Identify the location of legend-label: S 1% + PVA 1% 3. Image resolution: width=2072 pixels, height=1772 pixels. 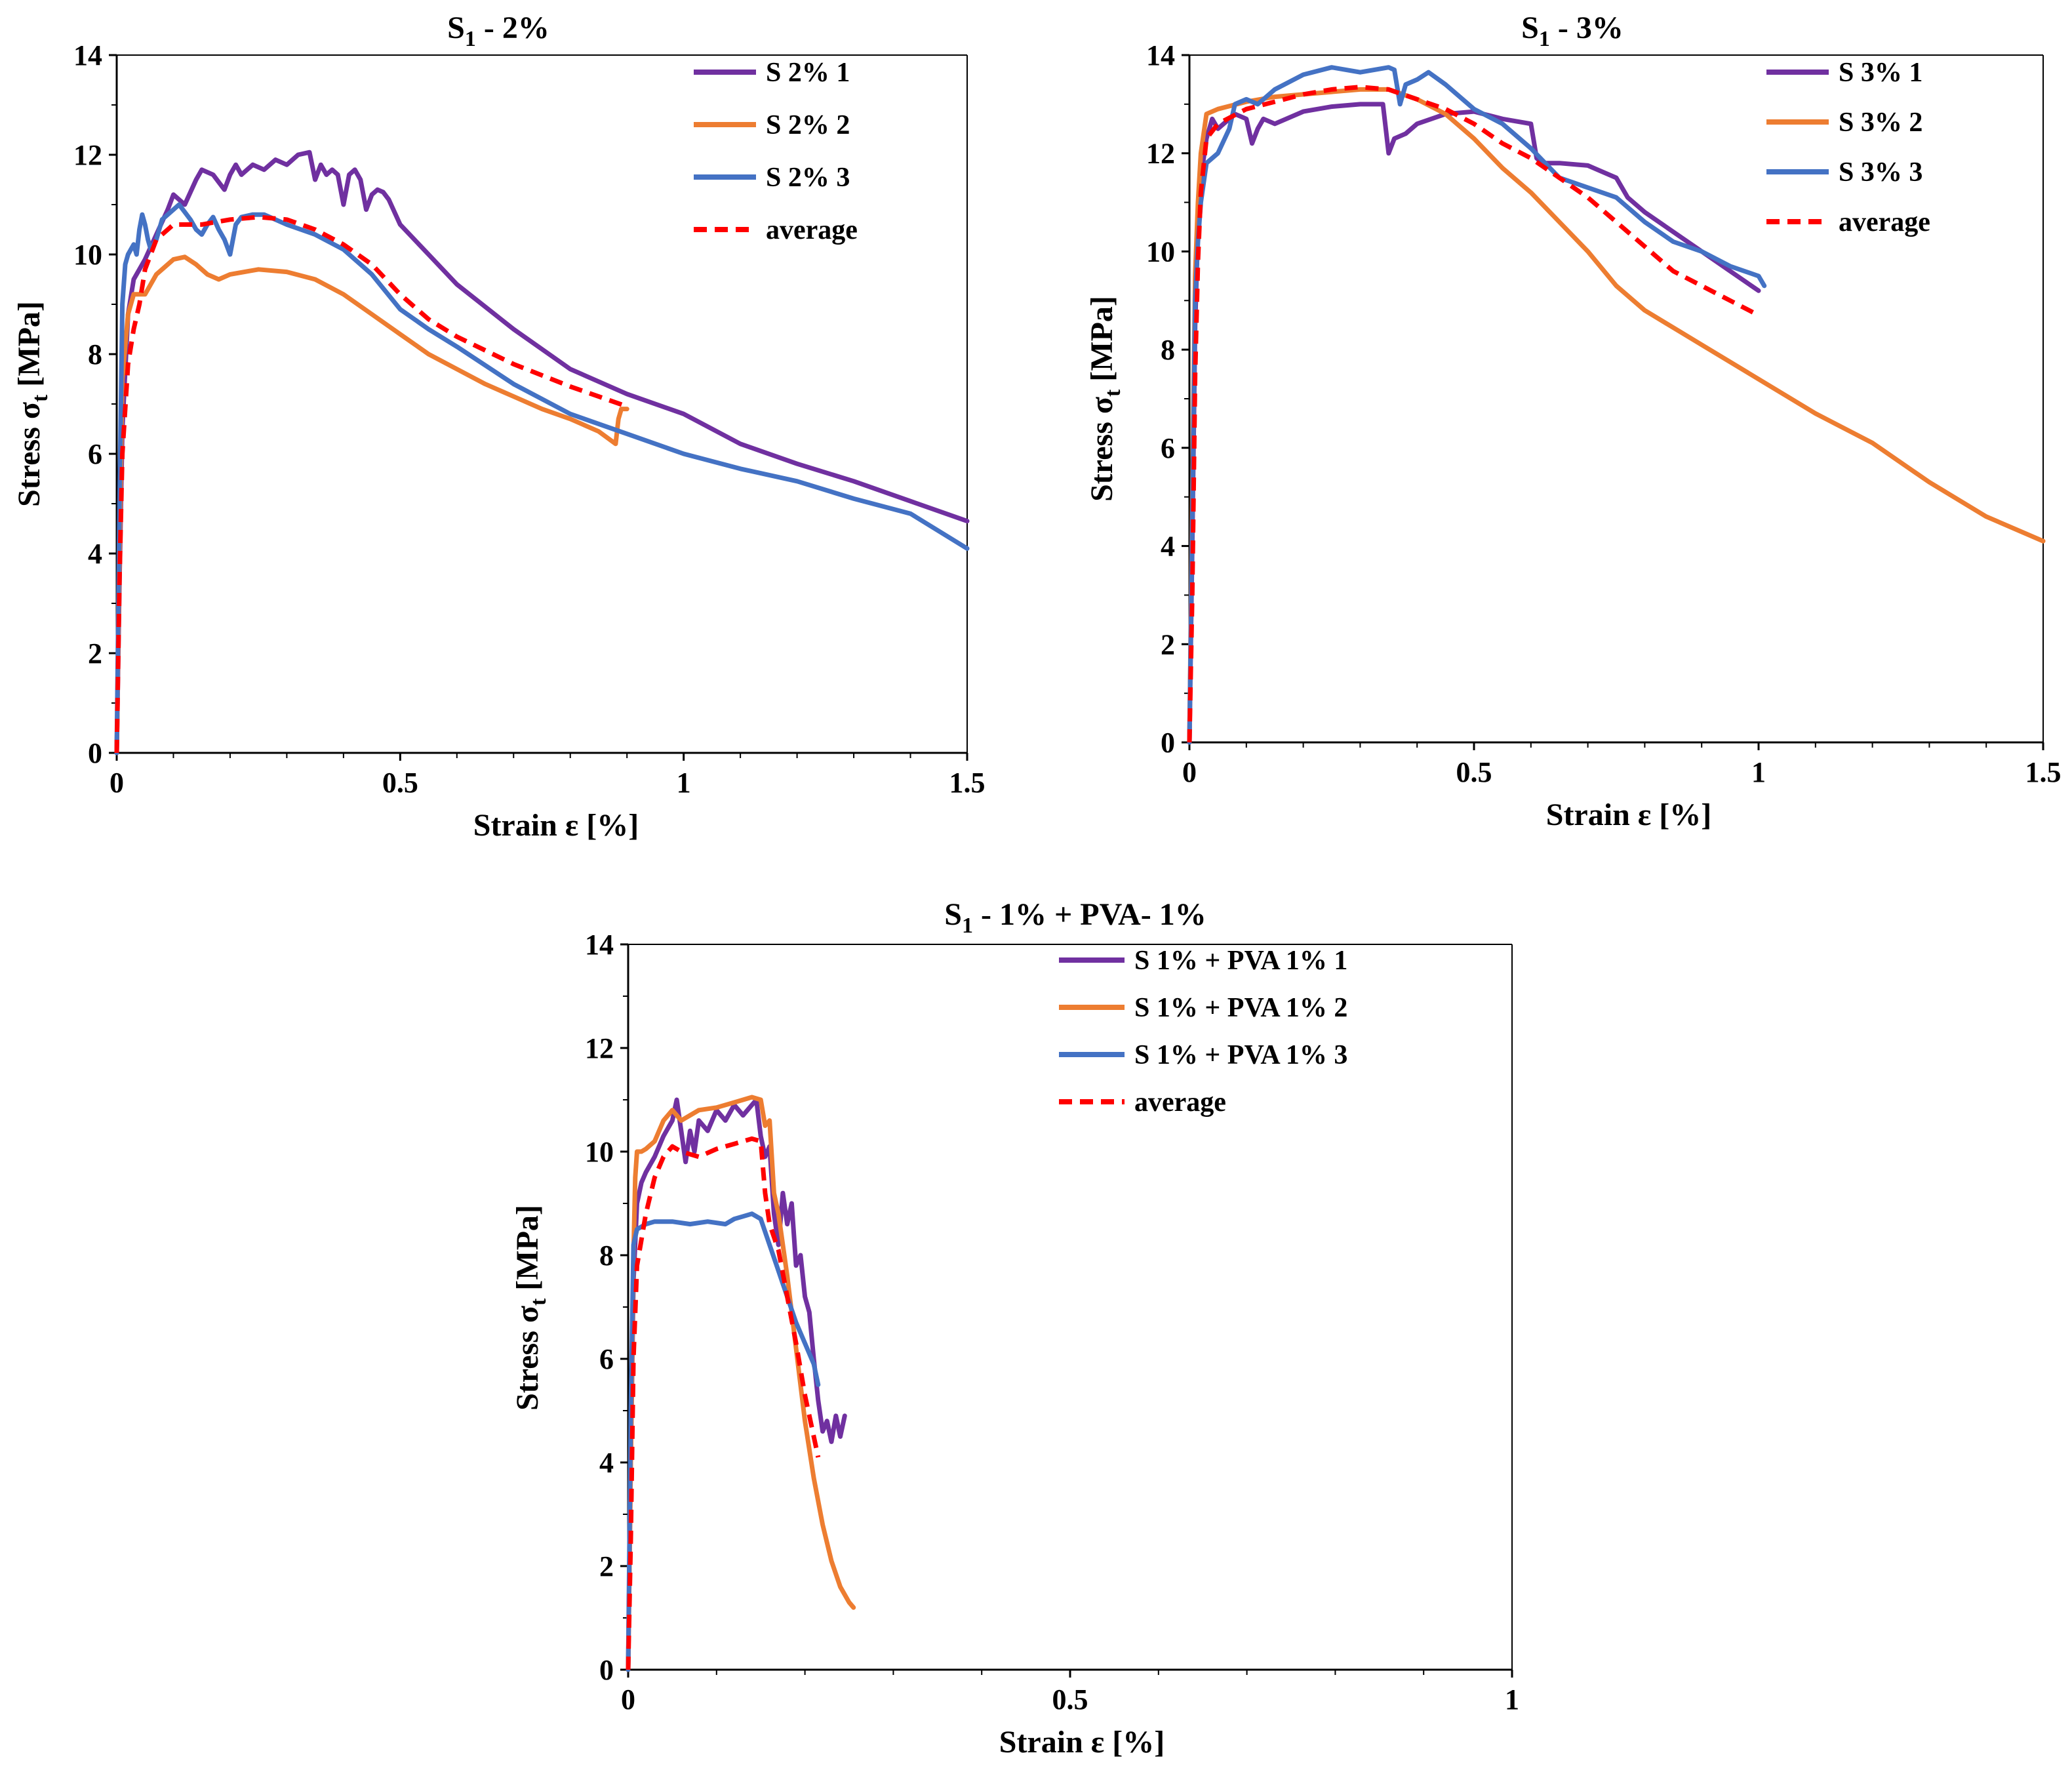
(1241, 1055).